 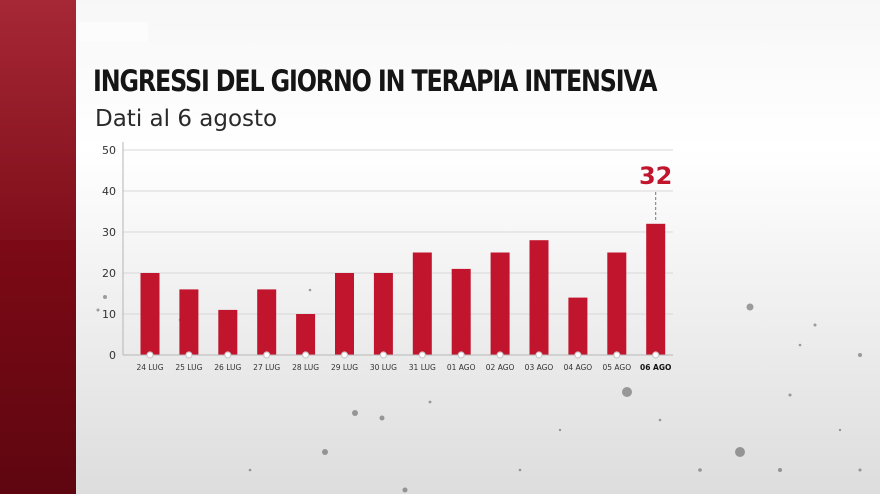 I want to click on x-tick-label: 04 AGO, so click(x=578, y=367).